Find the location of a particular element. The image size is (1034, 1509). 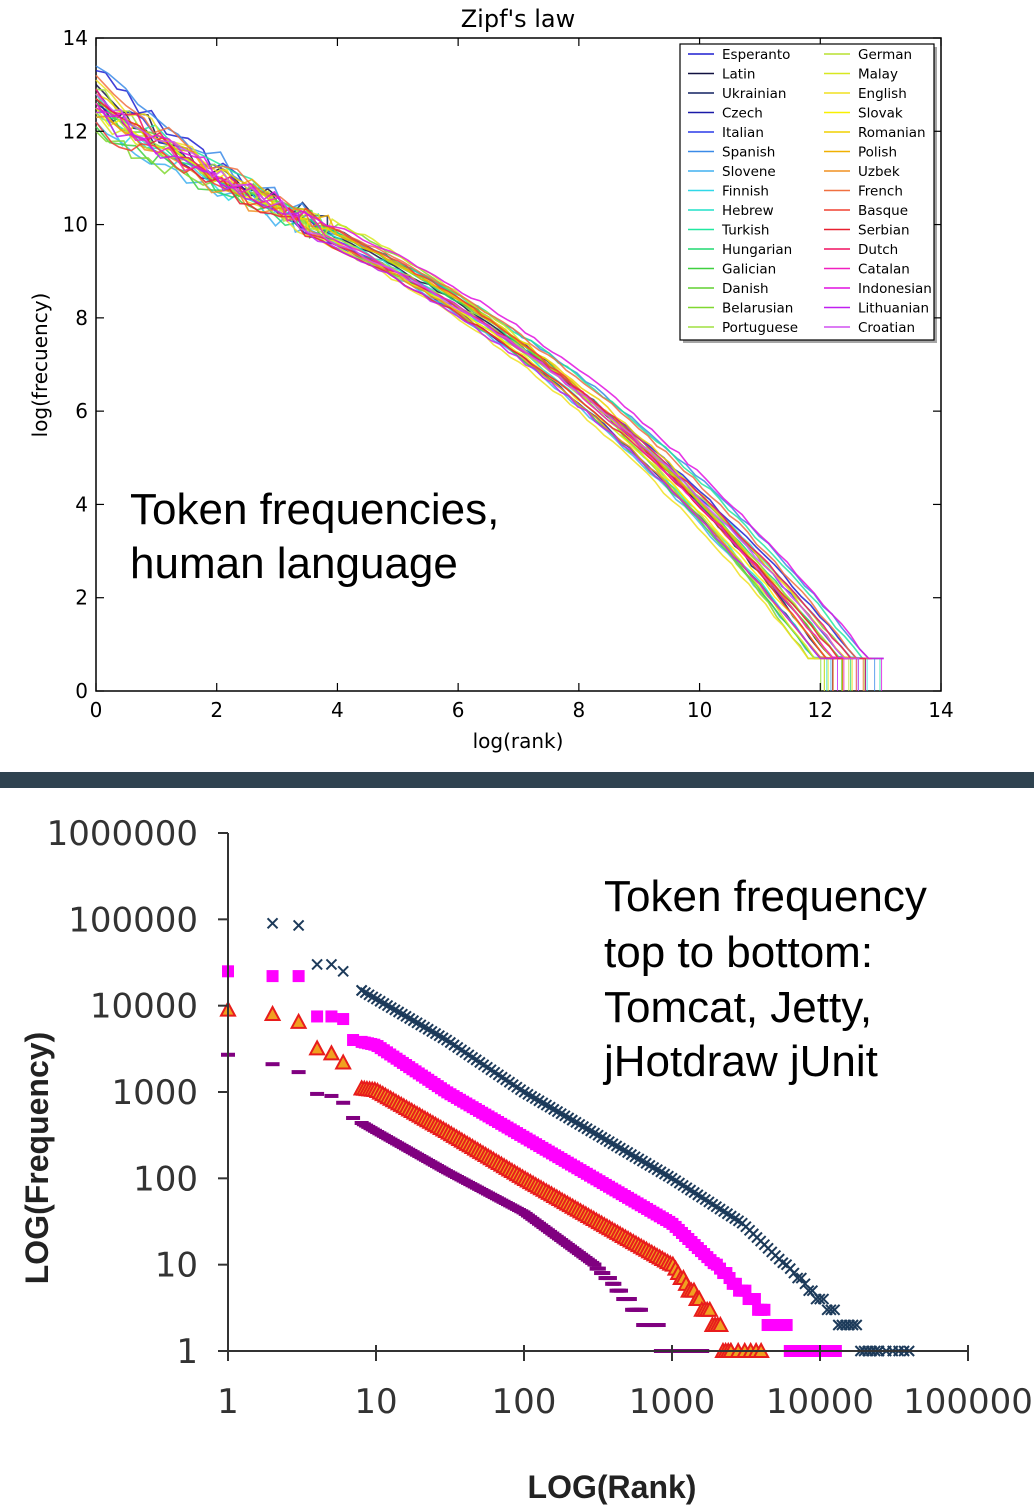

bottom-y-tick-label: 100000 is located at coordinates (133, 920).